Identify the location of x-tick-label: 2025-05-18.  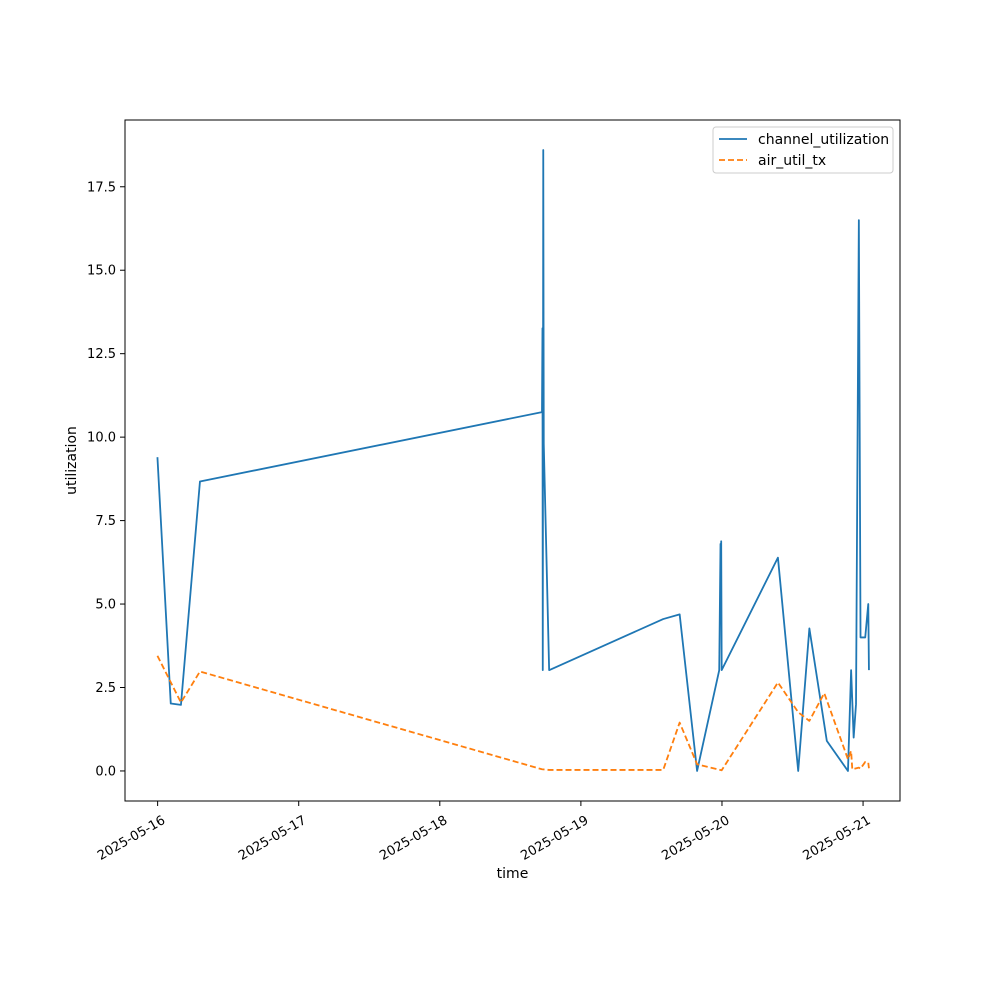
(413, 838).